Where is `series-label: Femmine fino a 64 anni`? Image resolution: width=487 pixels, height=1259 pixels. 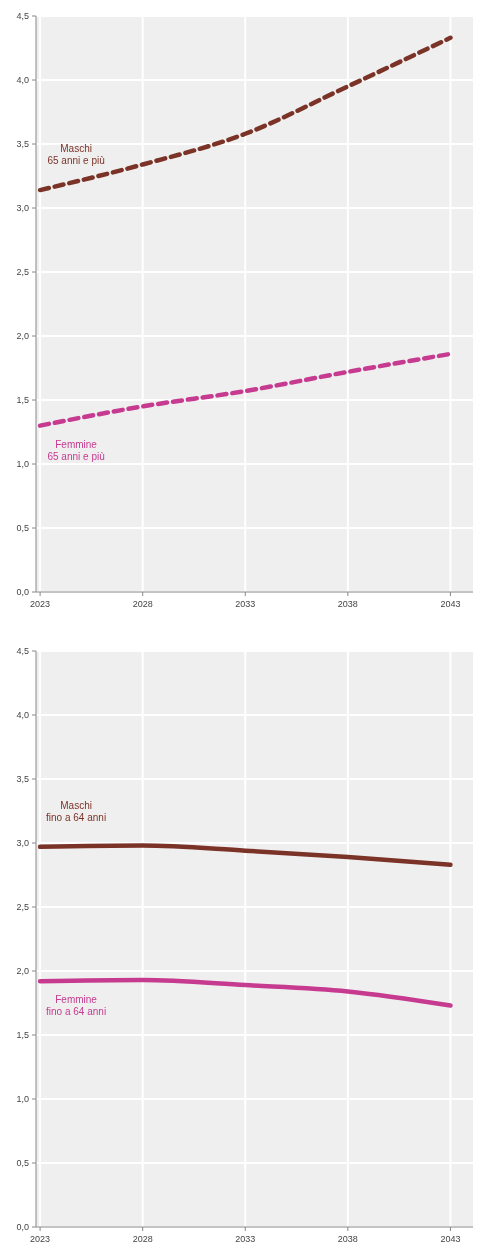
series-label: Femmine fino a 64 anni is located at coordinates (76, 1006).